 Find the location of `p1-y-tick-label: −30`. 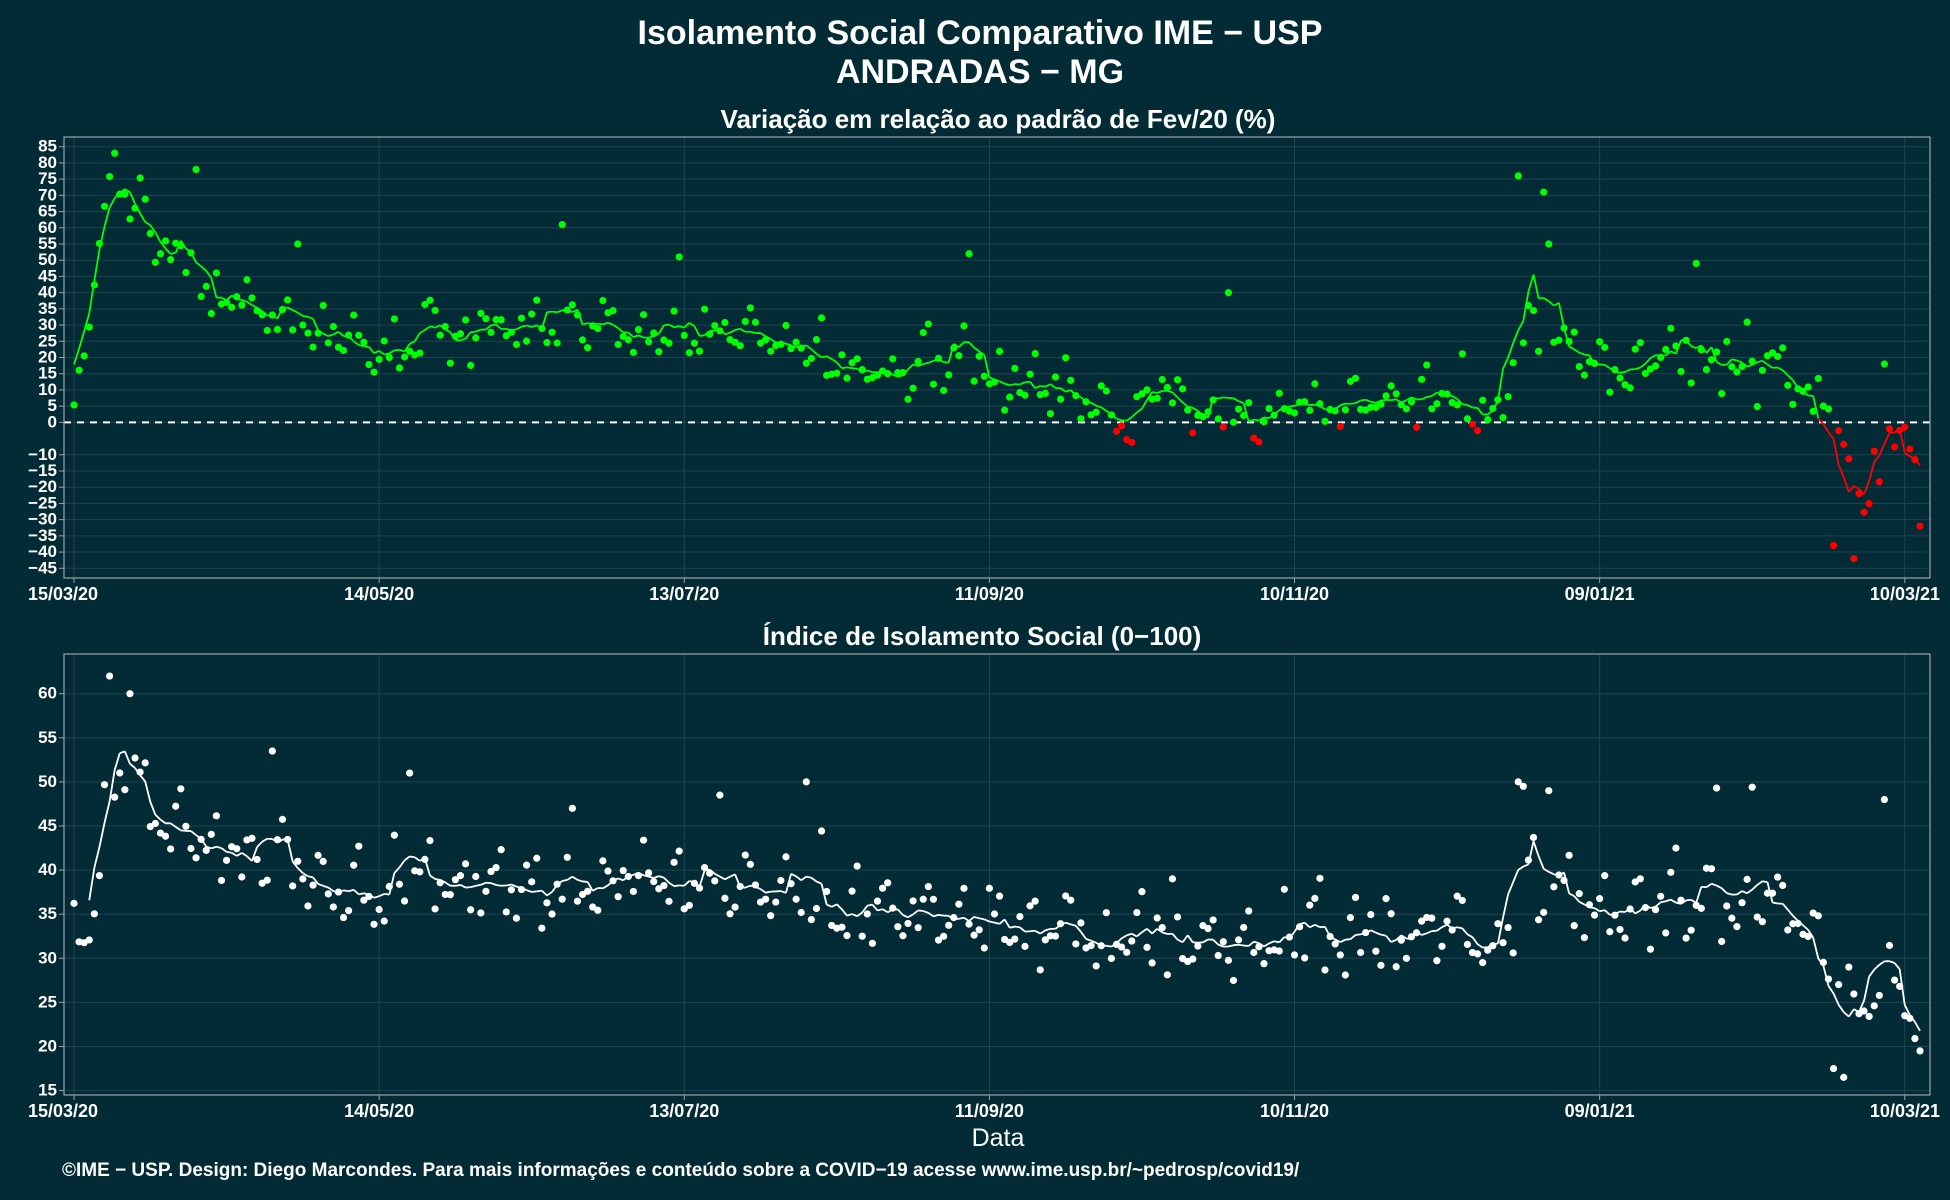

p1-y-tick-label: −30 is located at coordinates (42, 519).